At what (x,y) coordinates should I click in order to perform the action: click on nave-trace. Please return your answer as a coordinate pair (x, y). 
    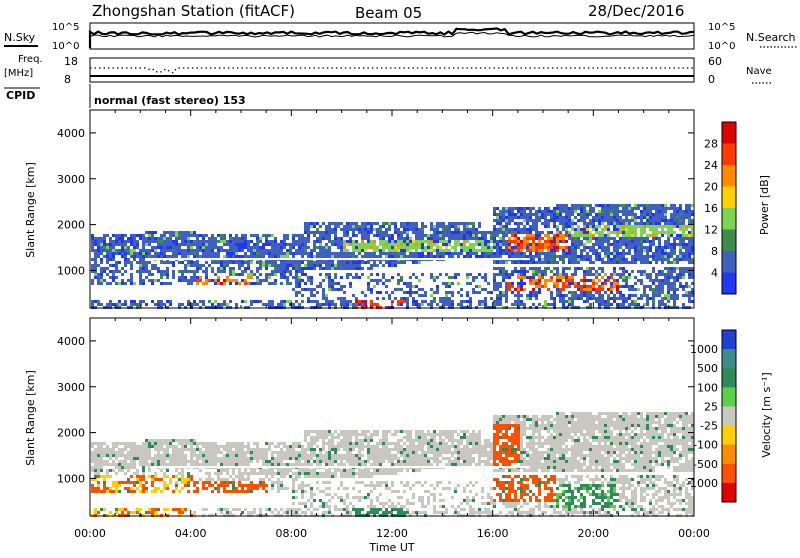
    Looking at the image, I should click on (392, 70).